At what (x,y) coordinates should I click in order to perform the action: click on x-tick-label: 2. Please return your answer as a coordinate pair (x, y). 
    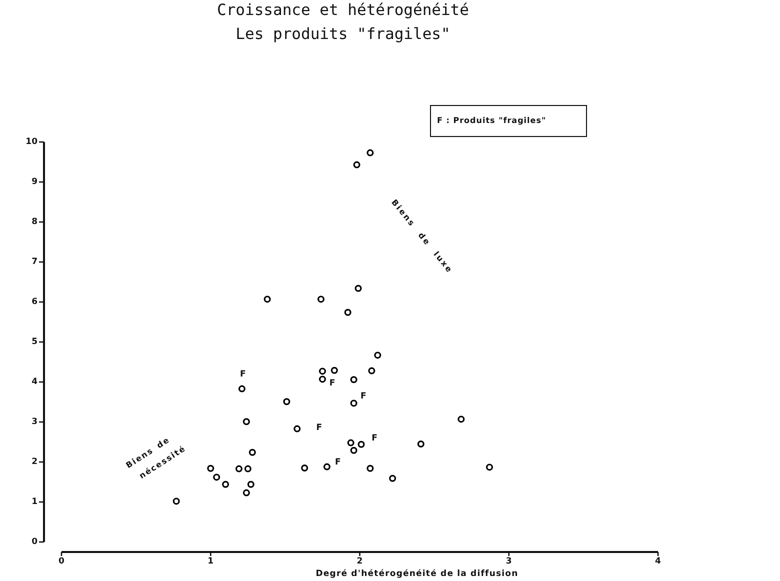
    Looking at the image, I should click on (359, 561).